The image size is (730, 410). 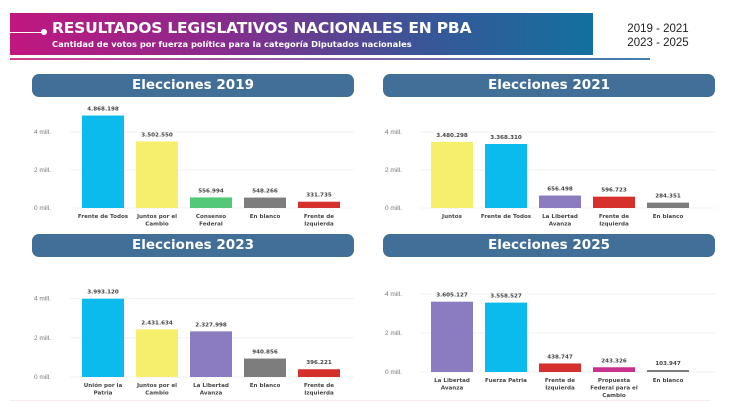 I want to click on data-label: 2.327.998, so click(x=211, y=325).